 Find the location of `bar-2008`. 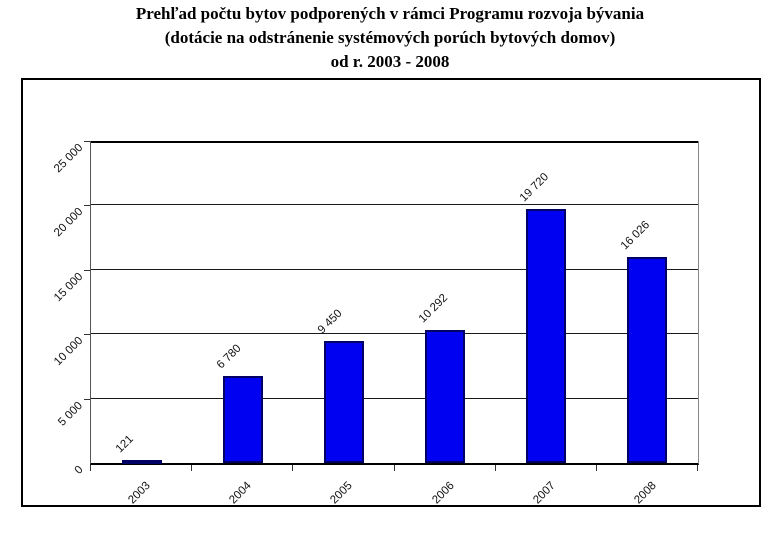

bar-2008 is located at coordinates (647, 359).